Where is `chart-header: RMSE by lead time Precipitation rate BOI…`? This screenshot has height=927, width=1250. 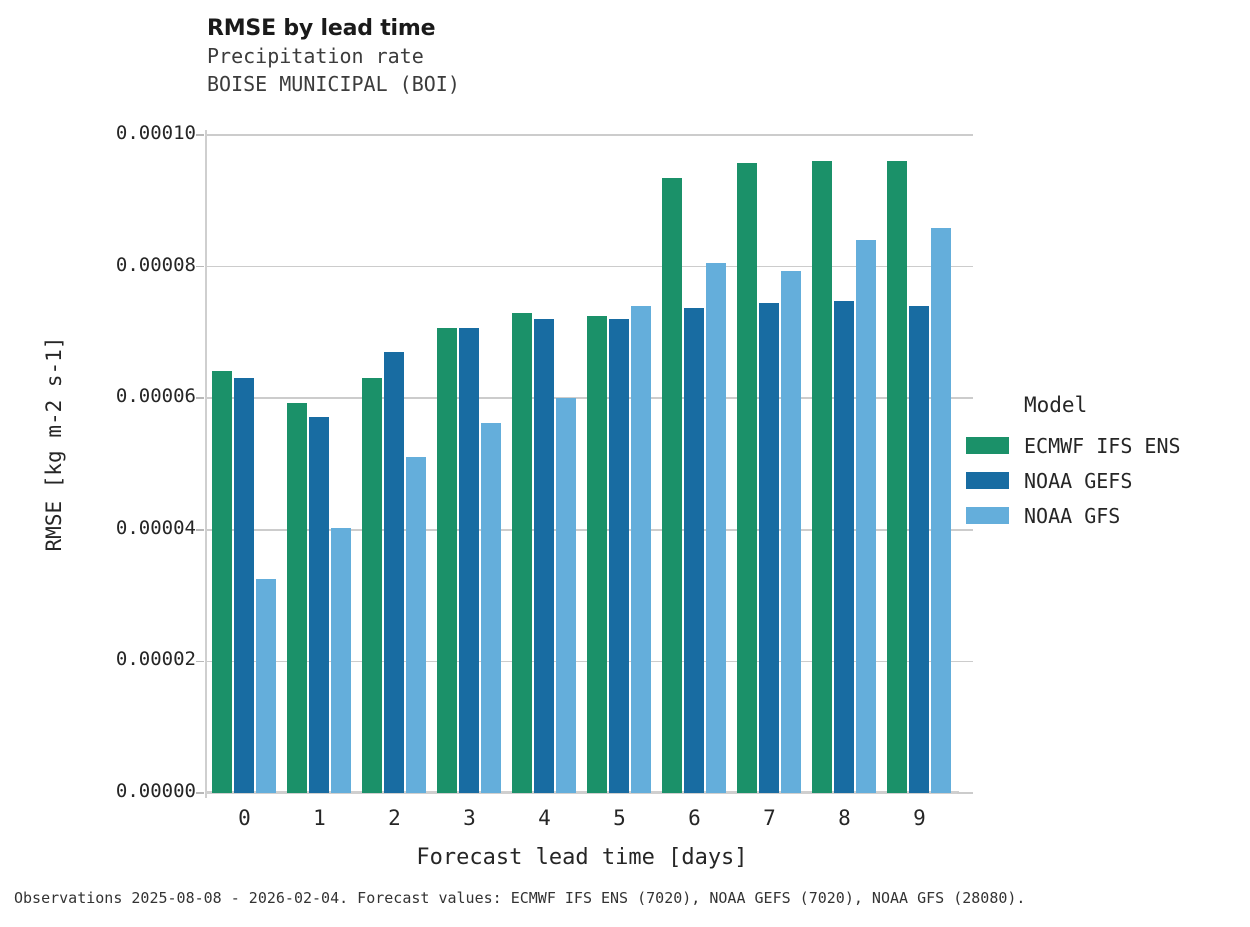
chart-header: RMSE by lead time Precipitation rate BOI… is located at coordinates (587, 57).